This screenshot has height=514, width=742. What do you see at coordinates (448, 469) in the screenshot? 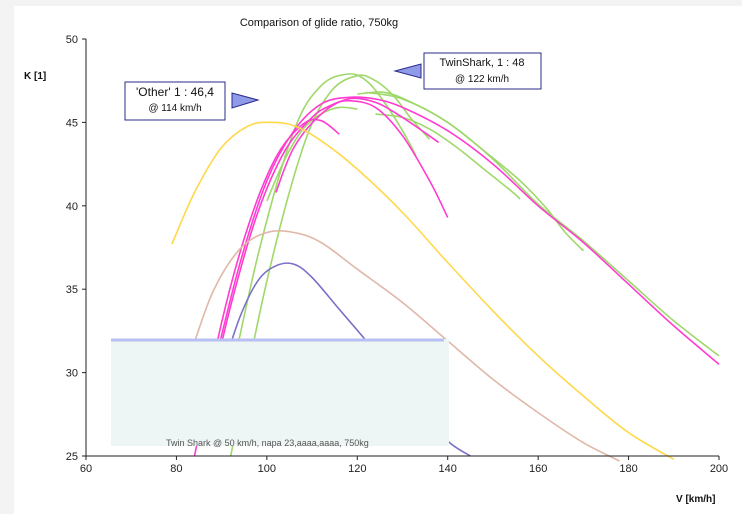
I see `x-tick-label: 140` at bounding box center [448, 469].